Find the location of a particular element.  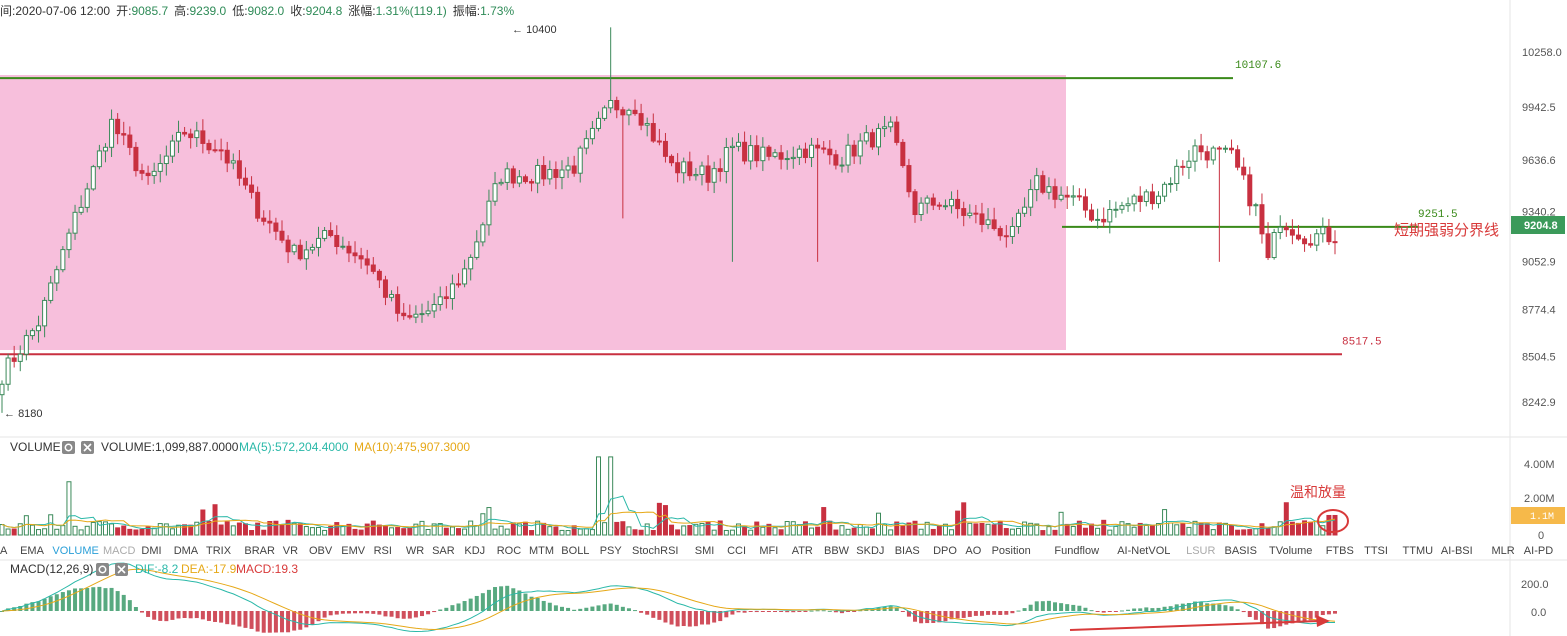

price-level-label: 9251.5 is located at coordinates (1438, 215).